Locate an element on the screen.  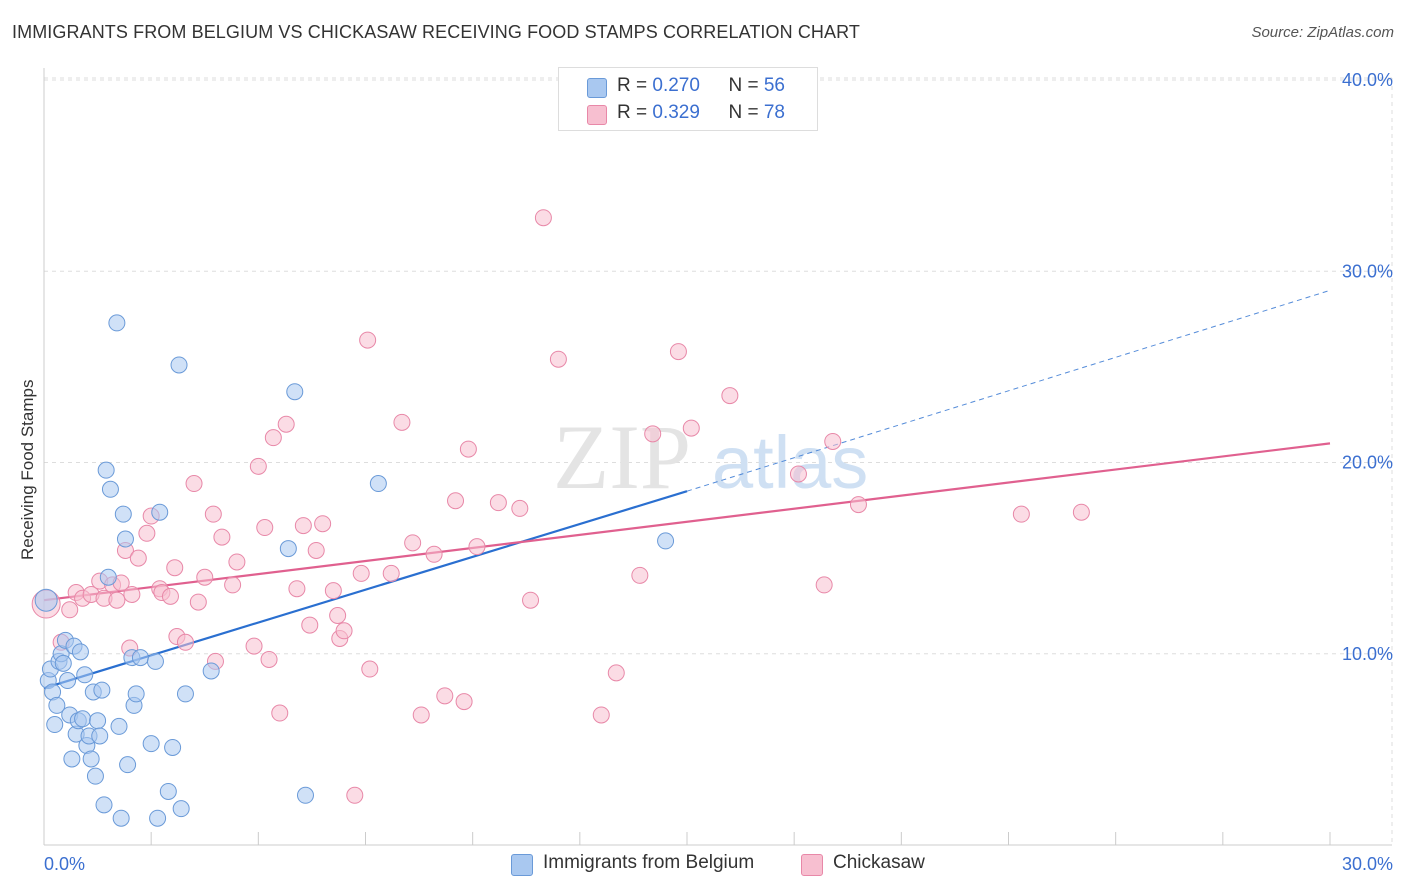
belgium-trend-extension is located at coordinates (1008, 390).